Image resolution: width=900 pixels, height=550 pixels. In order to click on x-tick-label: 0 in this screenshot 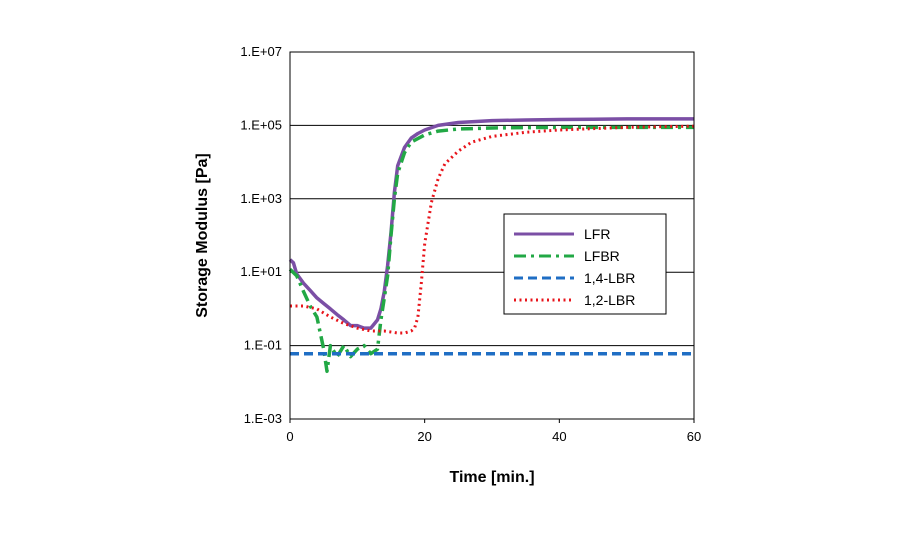, I will do `click(289, 436)`.